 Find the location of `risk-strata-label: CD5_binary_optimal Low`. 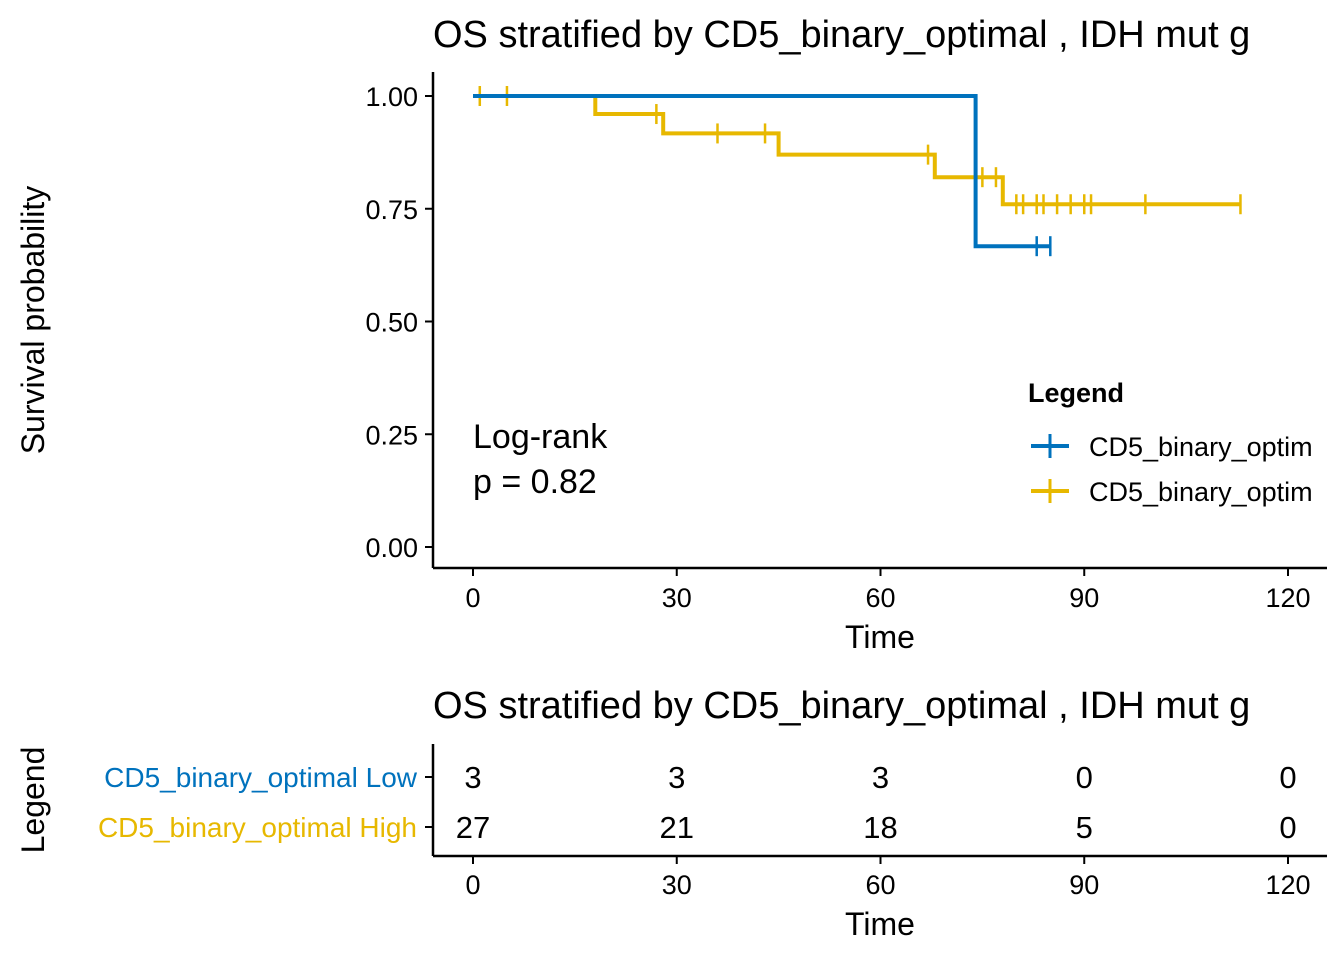

risk-strata-label: CD5_binary_optimal Low is located at coordinates (261, 777).